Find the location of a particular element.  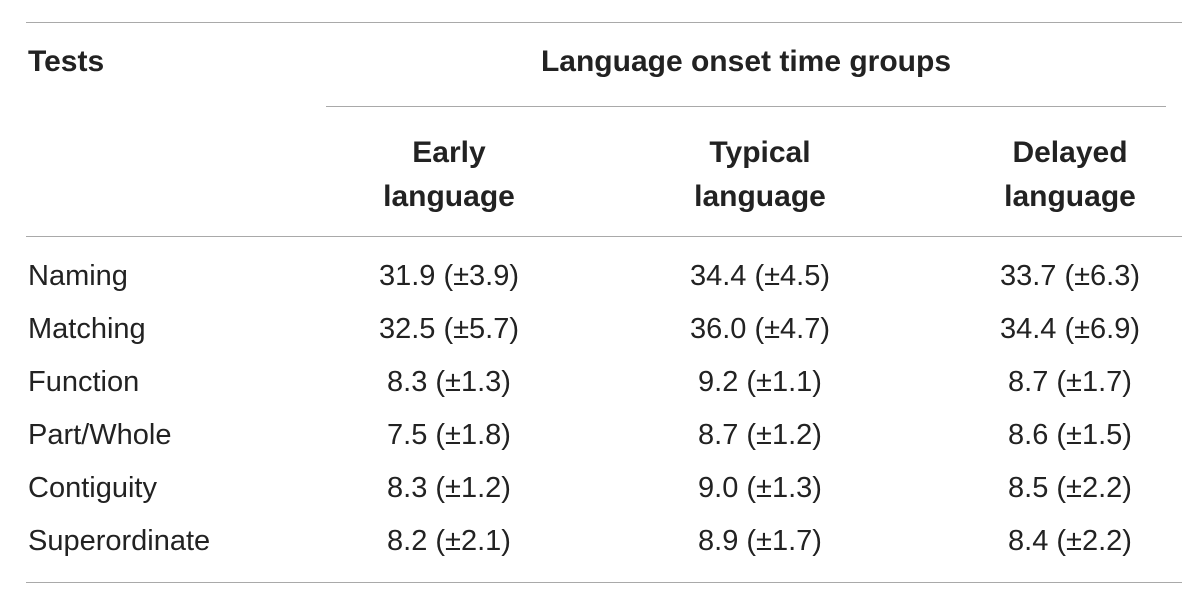

cell-early: 8.3 (±1.3) is located at coordinates (449, 382).